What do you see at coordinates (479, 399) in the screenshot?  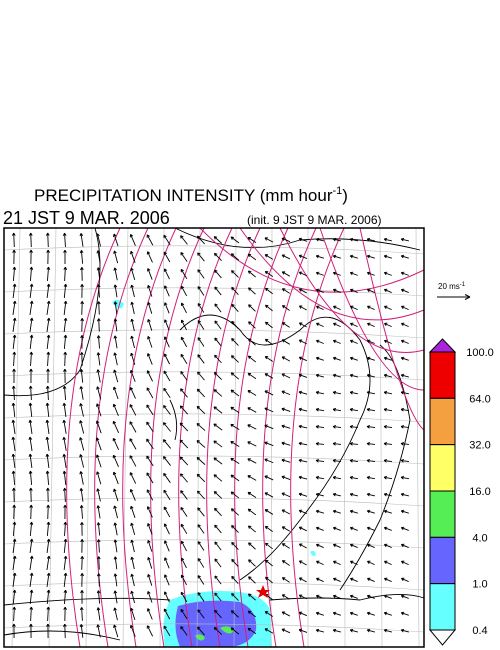 I see `colorbar-label: 64.0` at bounding box center [479, 399].